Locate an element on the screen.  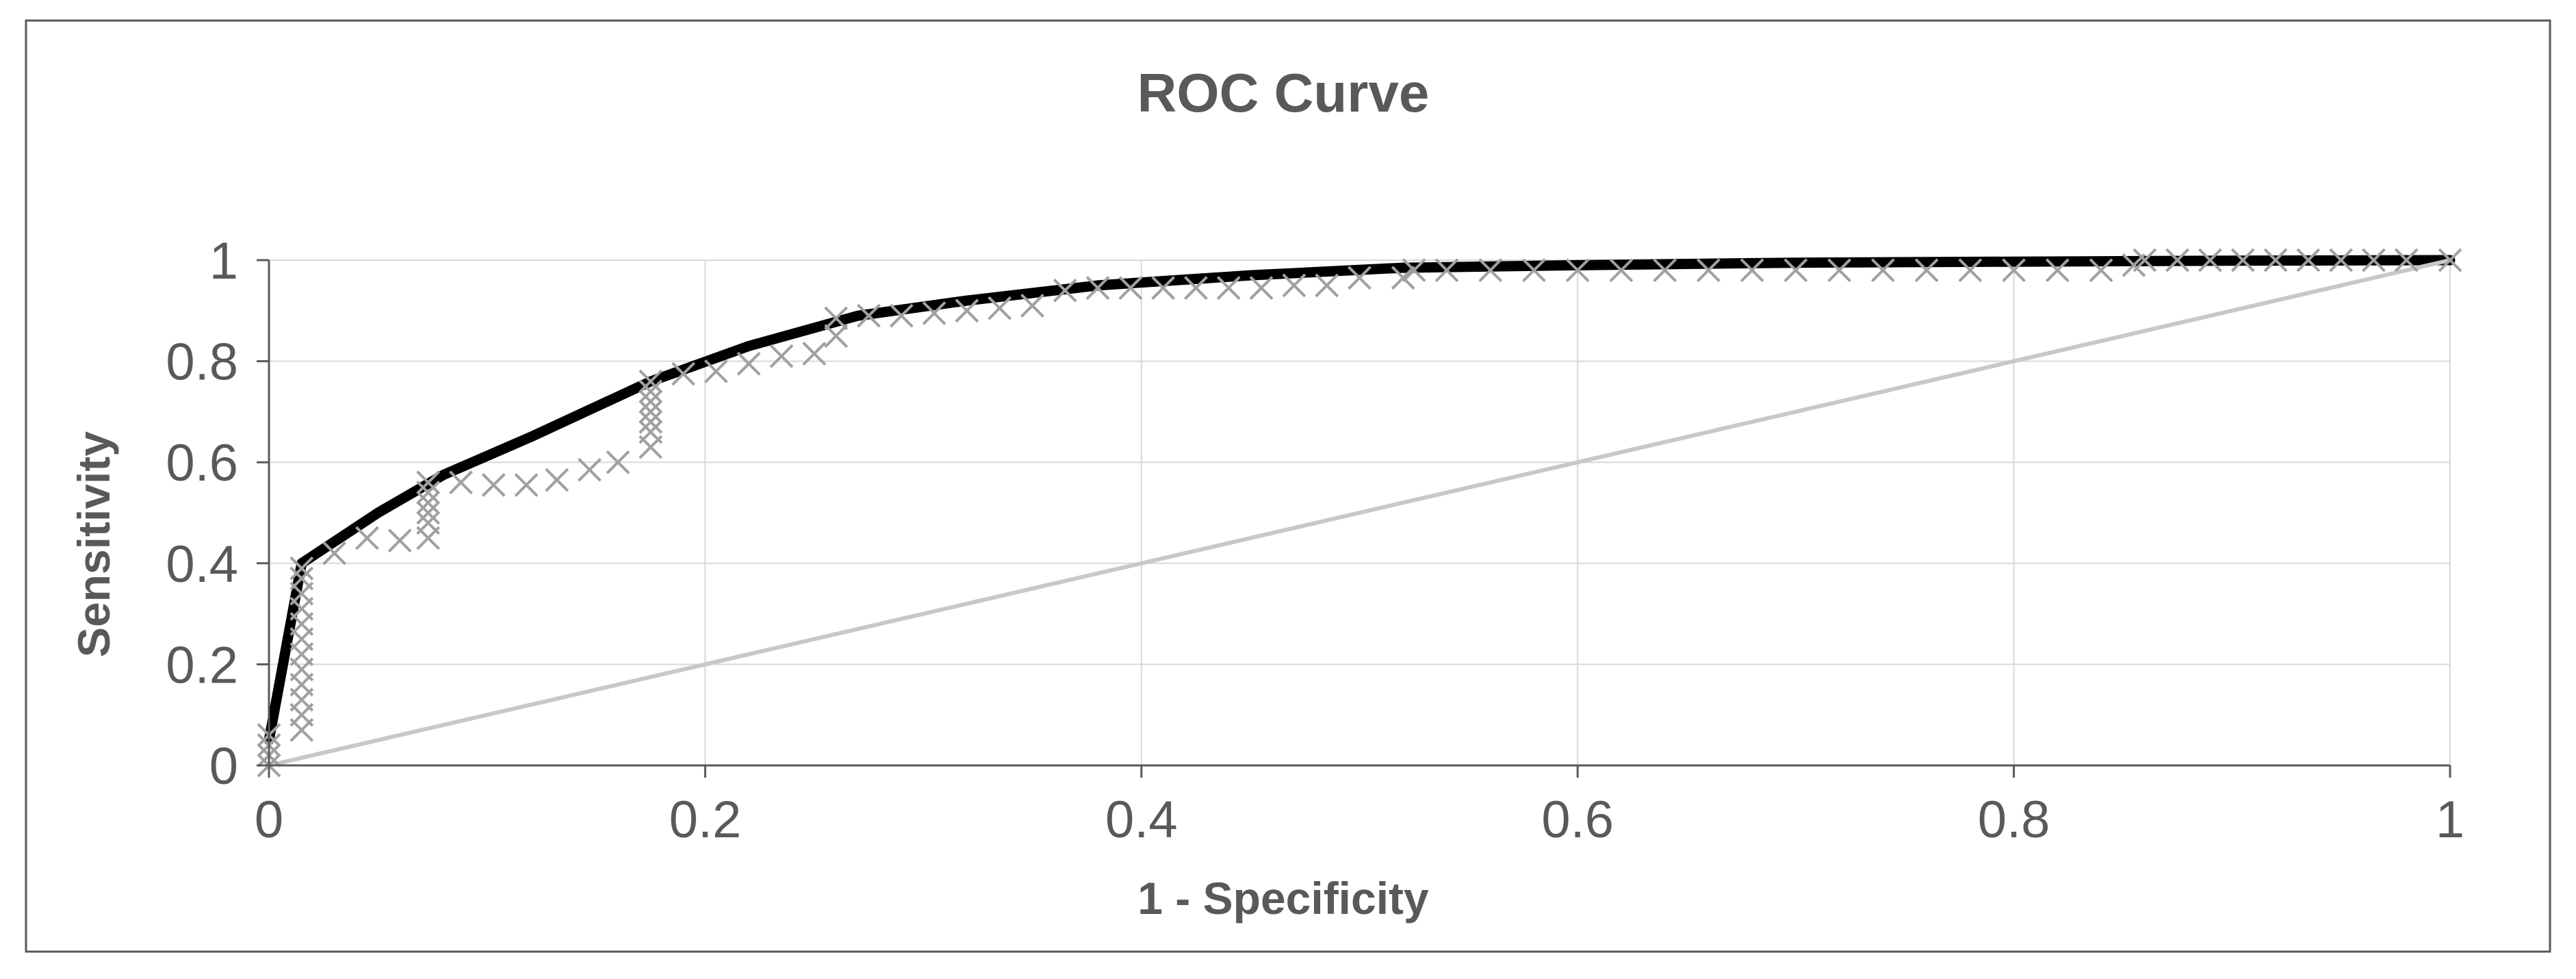
y-tick-label: 0.4 is located at coordinates (202, 564).